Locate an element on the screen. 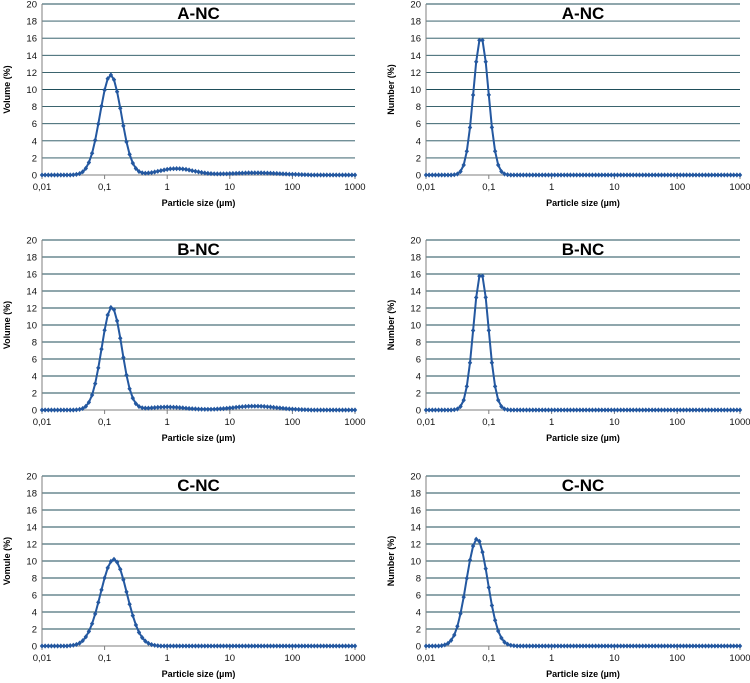 Image resolution: width=750 pixels, height=683 pixels. y-tick-label: 0 is located at coordinates (34, 176).